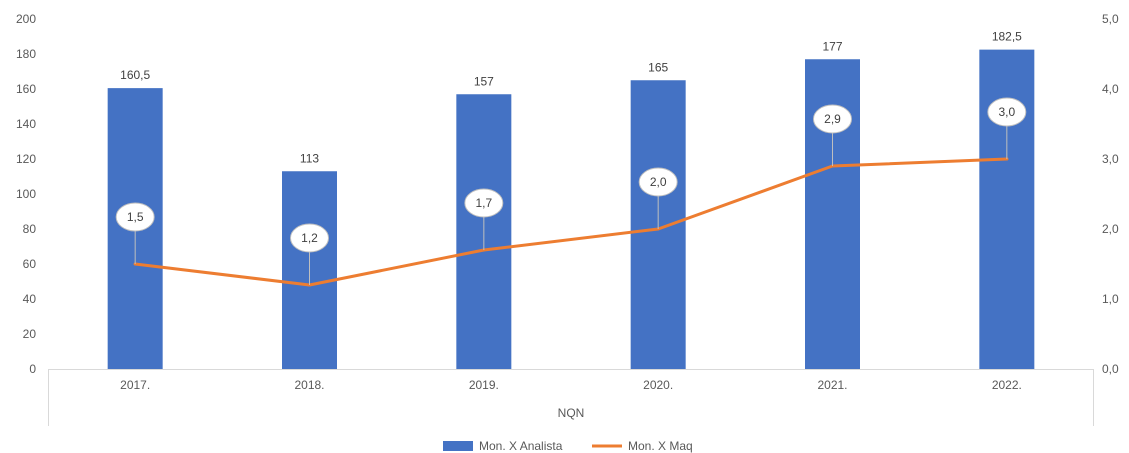 The image size is (1129, 453). Describe the element at coordinates (571, 413) in the screenshot. I see `x-group-label: NQN` at that location.